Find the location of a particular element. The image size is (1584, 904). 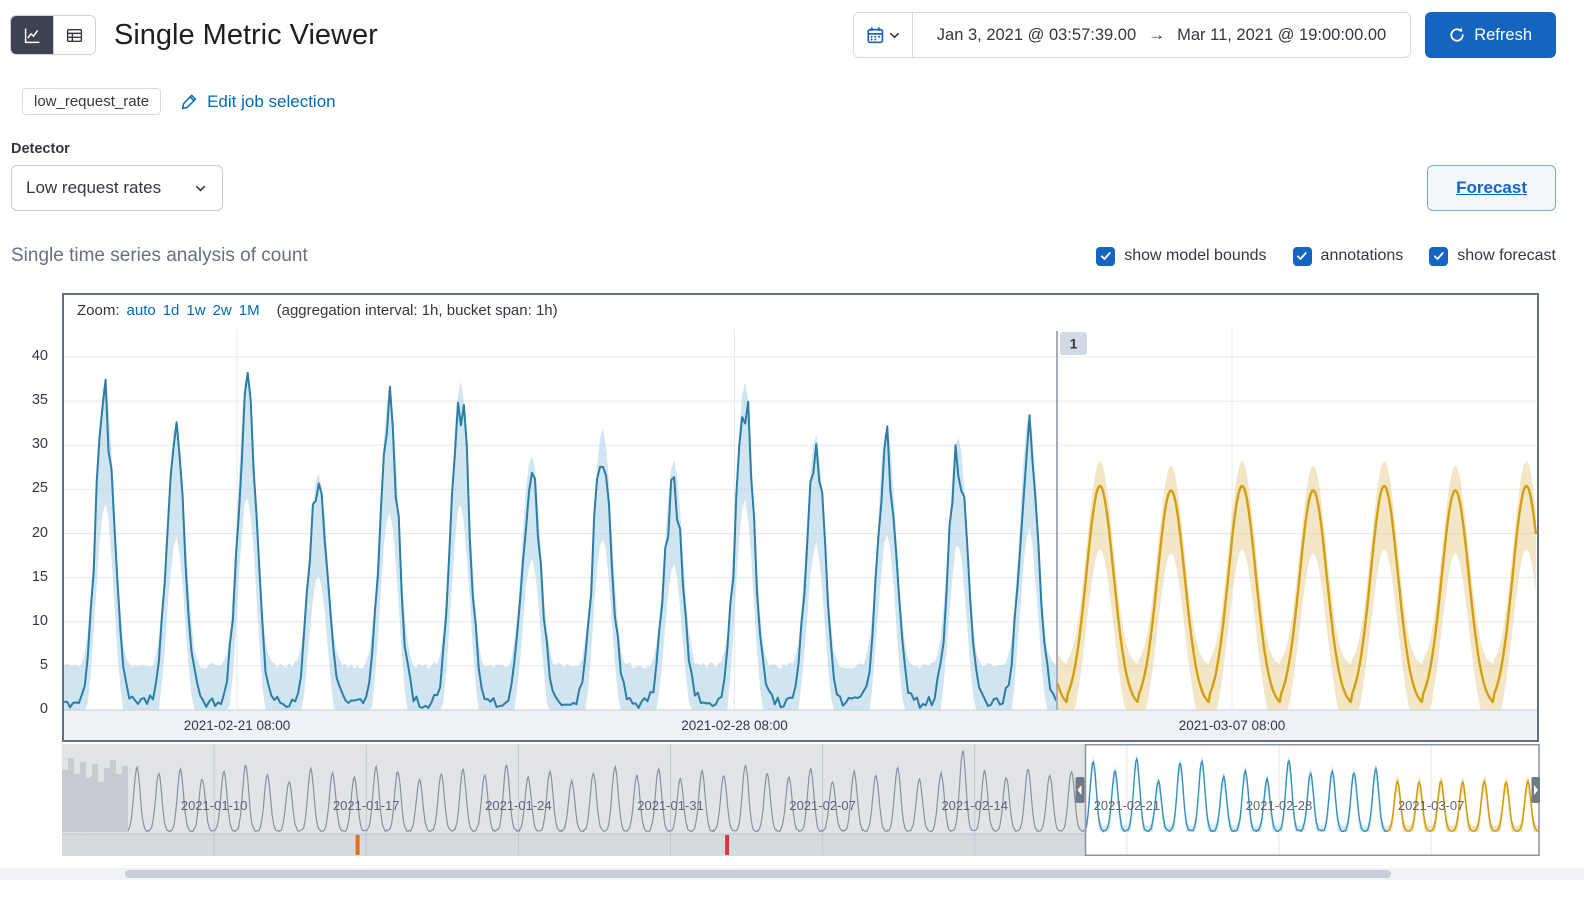

y-axis-tick-label: 30 is located at coordinates (39, 444).